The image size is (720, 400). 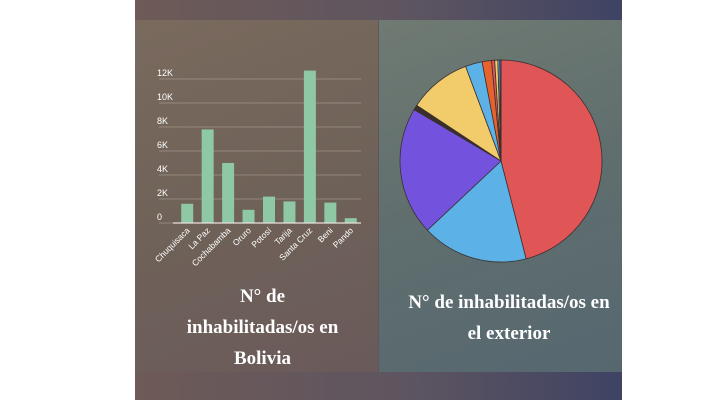 What do you see at coordinates (162, 145) in the screenshot?
I see `y-tick-label: 6K` at bounding box center [162, 145].